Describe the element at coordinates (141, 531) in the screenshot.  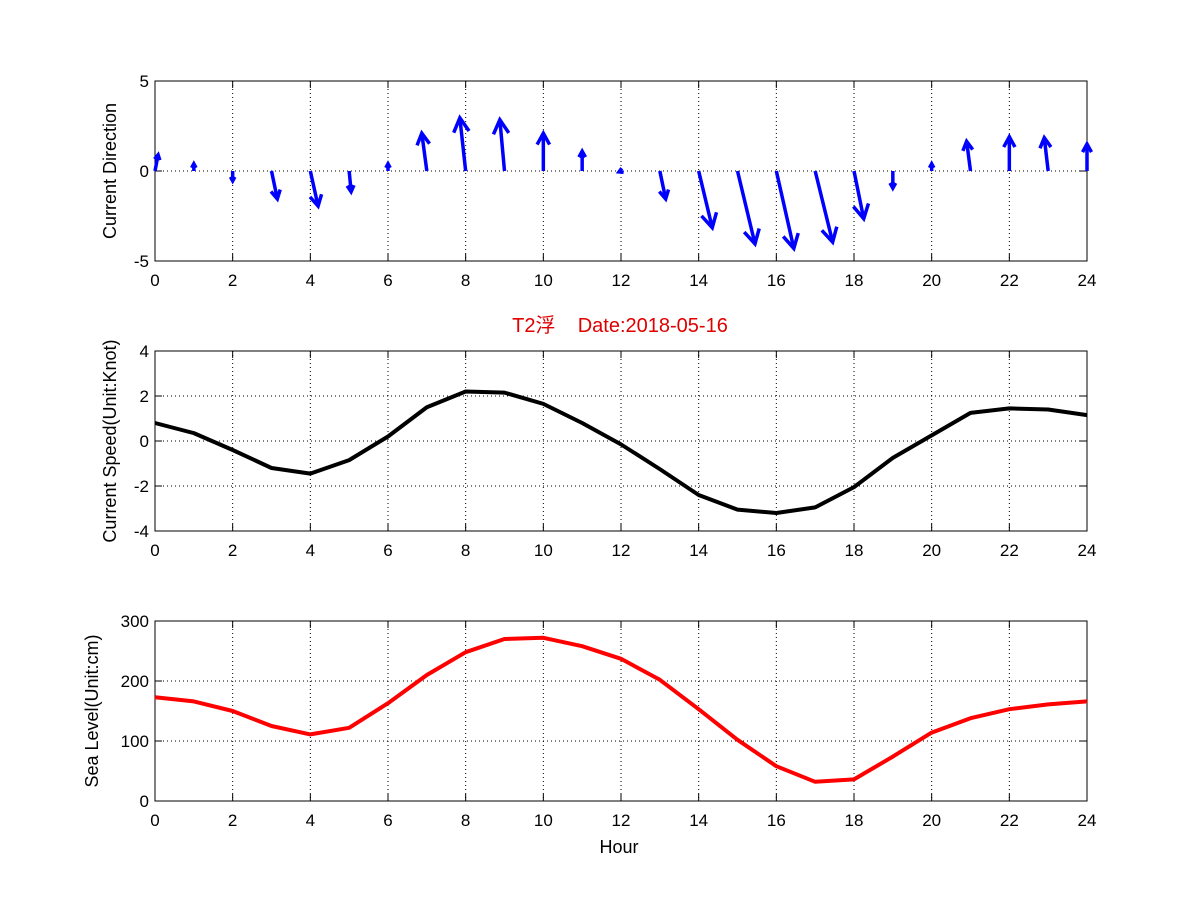
I see `y-tick-label: -4` at that location.